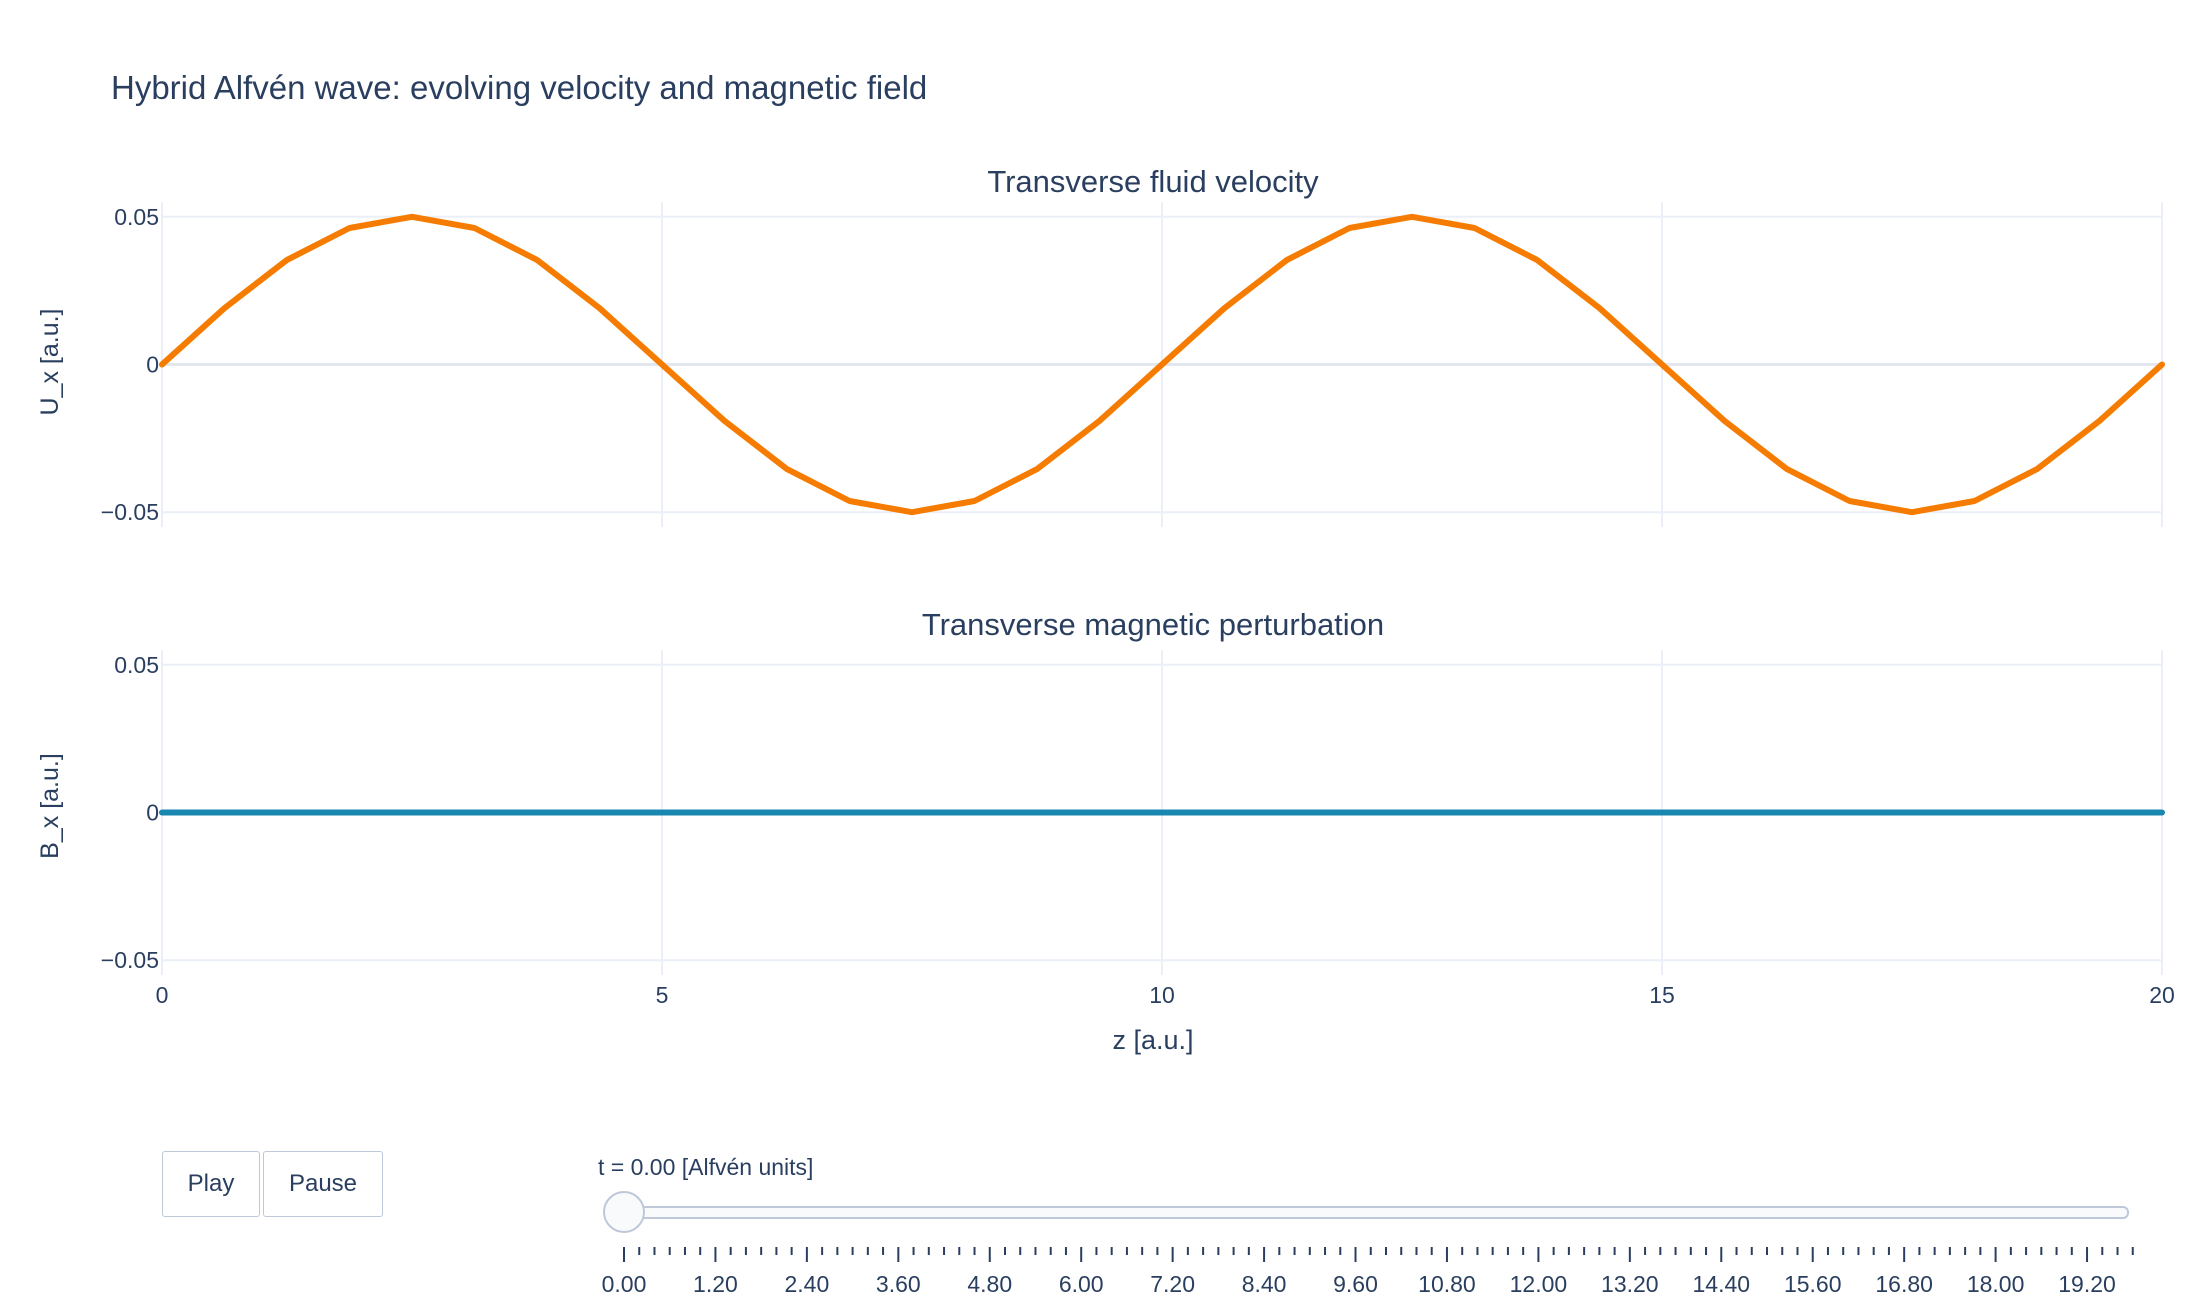 The width and height of the screenshot is (2200, 1300). What do you see at coordinates (624, 1284) in the screenshot?
I see `slider-tick-label: 0.00` at bounding box center [624, 1284].